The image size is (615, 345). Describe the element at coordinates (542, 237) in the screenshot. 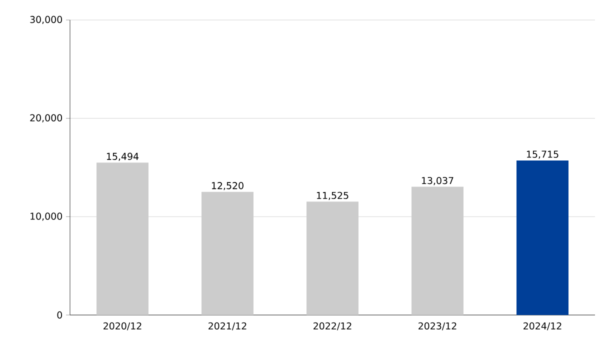

I see `bar` at that location.